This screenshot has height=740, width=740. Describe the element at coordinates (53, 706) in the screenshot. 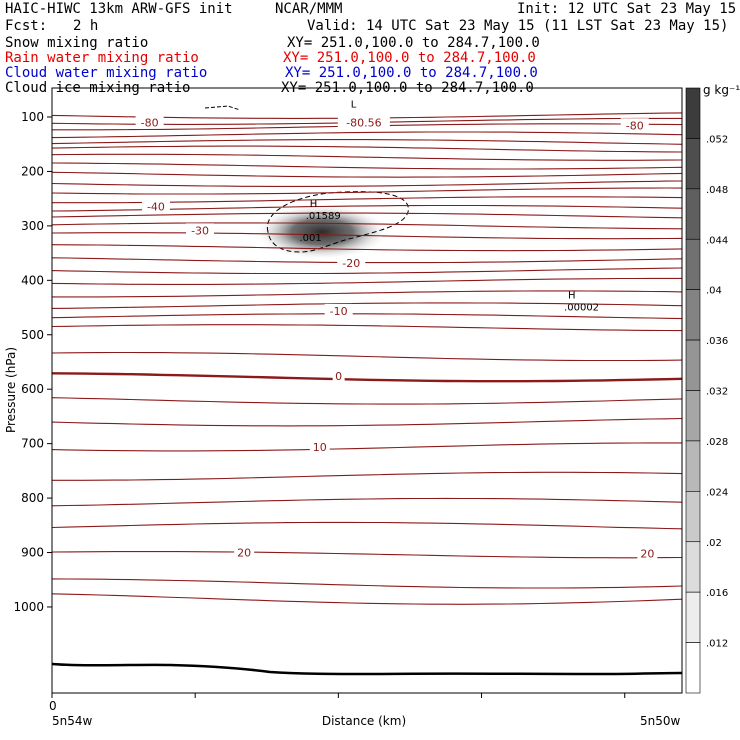

I see `x-origin-label: 0` at that location.